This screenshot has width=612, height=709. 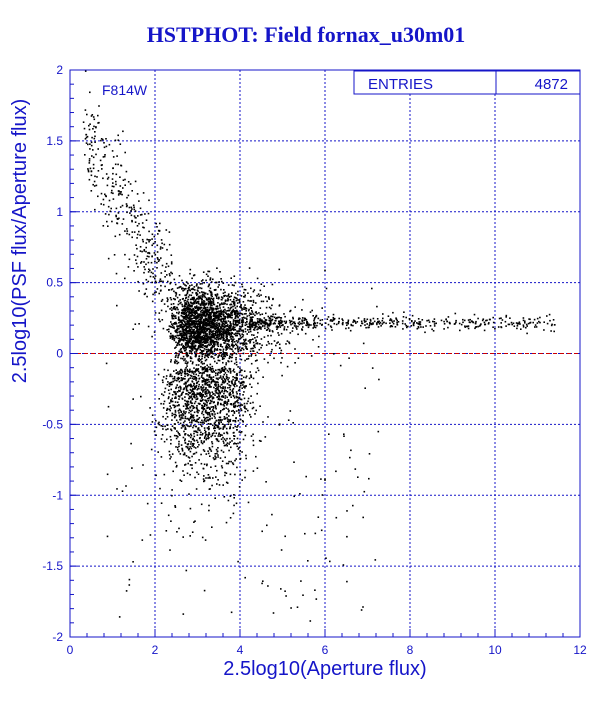 I want to click on y-axis-ticks: -2-1.5-1-0.500.511.52, so click(x=60, y=353).